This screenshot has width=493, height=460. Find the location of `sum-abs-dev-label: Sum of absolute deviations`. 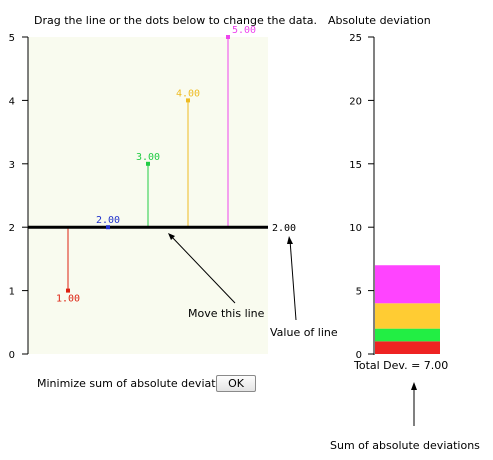

sum-abs-dev-label: Sum of absolute deviations is located at coordinates (405, 445).